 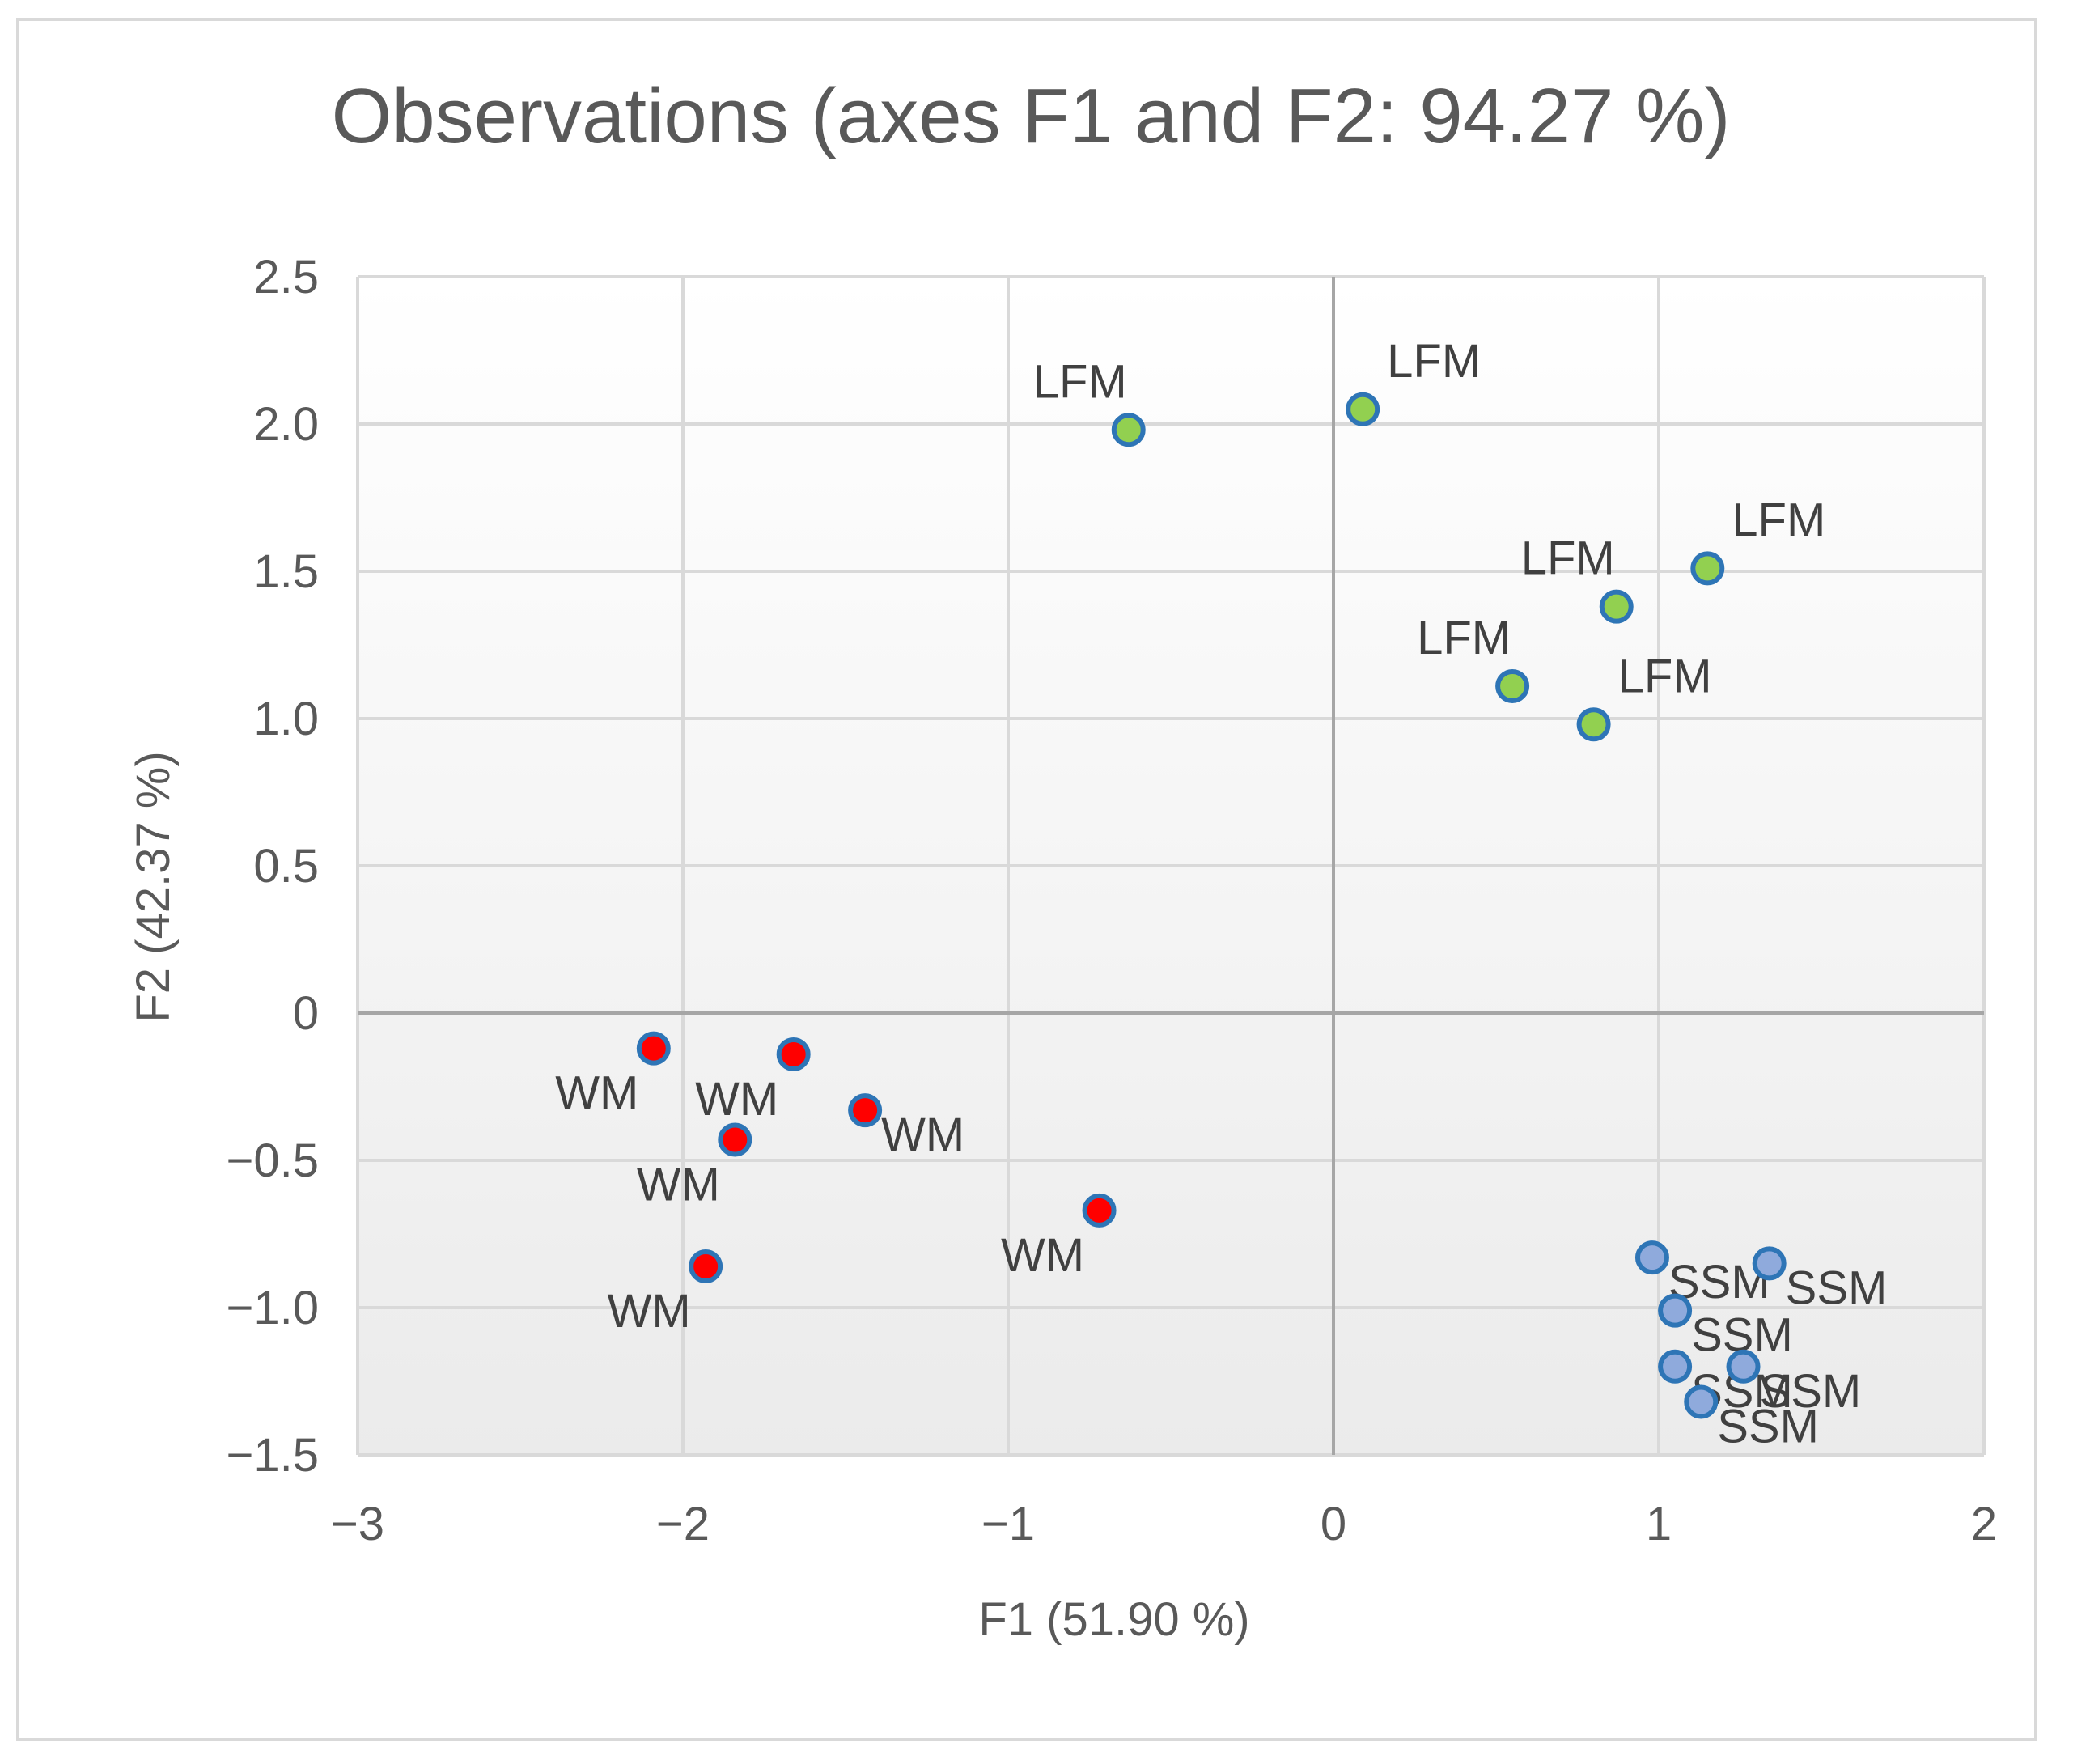 What do you see at coordinates (154, 886) in the screenshot?
I see `y-axis-title: F2 (42.37 %)` at bounding box center [154, 886].